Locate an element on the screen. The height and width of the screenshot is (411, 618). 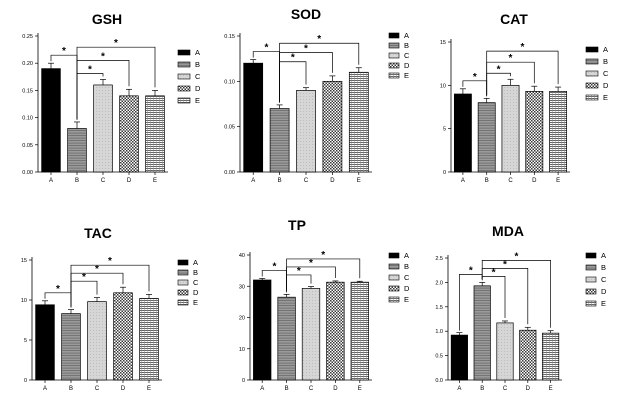
y-tick-label: 1.0 is located at coordinates (439, 332).